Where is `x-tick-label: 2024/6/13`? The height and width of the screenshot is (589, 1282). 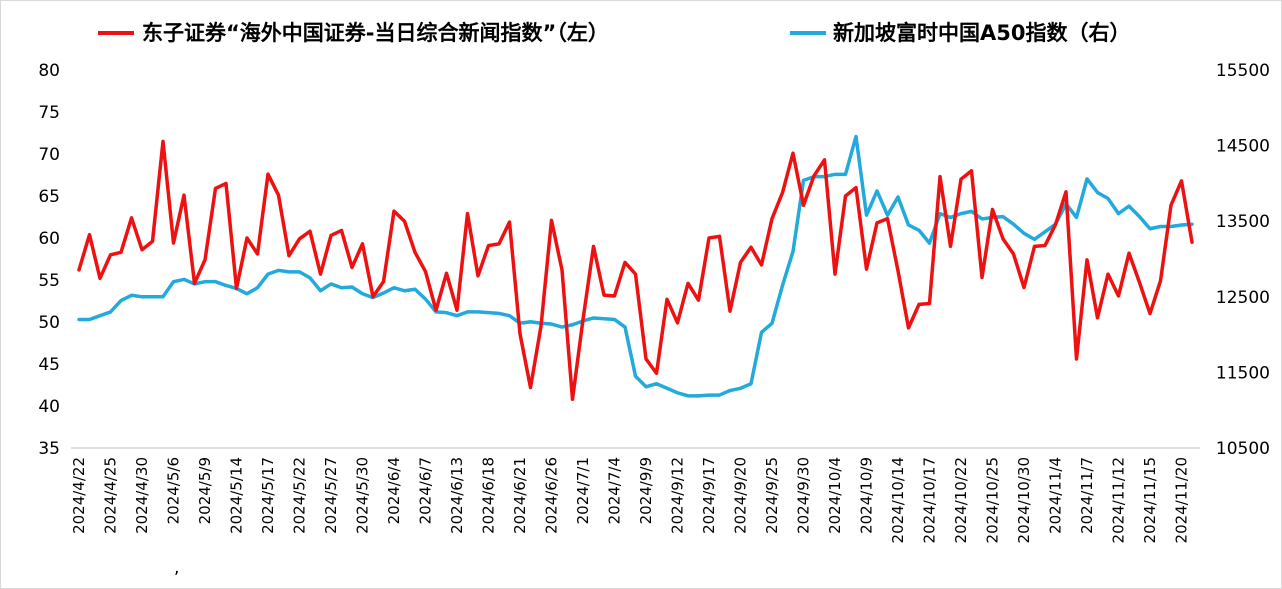
x-tick-label: 2024/6/13 is located at coordinates (457, 495).